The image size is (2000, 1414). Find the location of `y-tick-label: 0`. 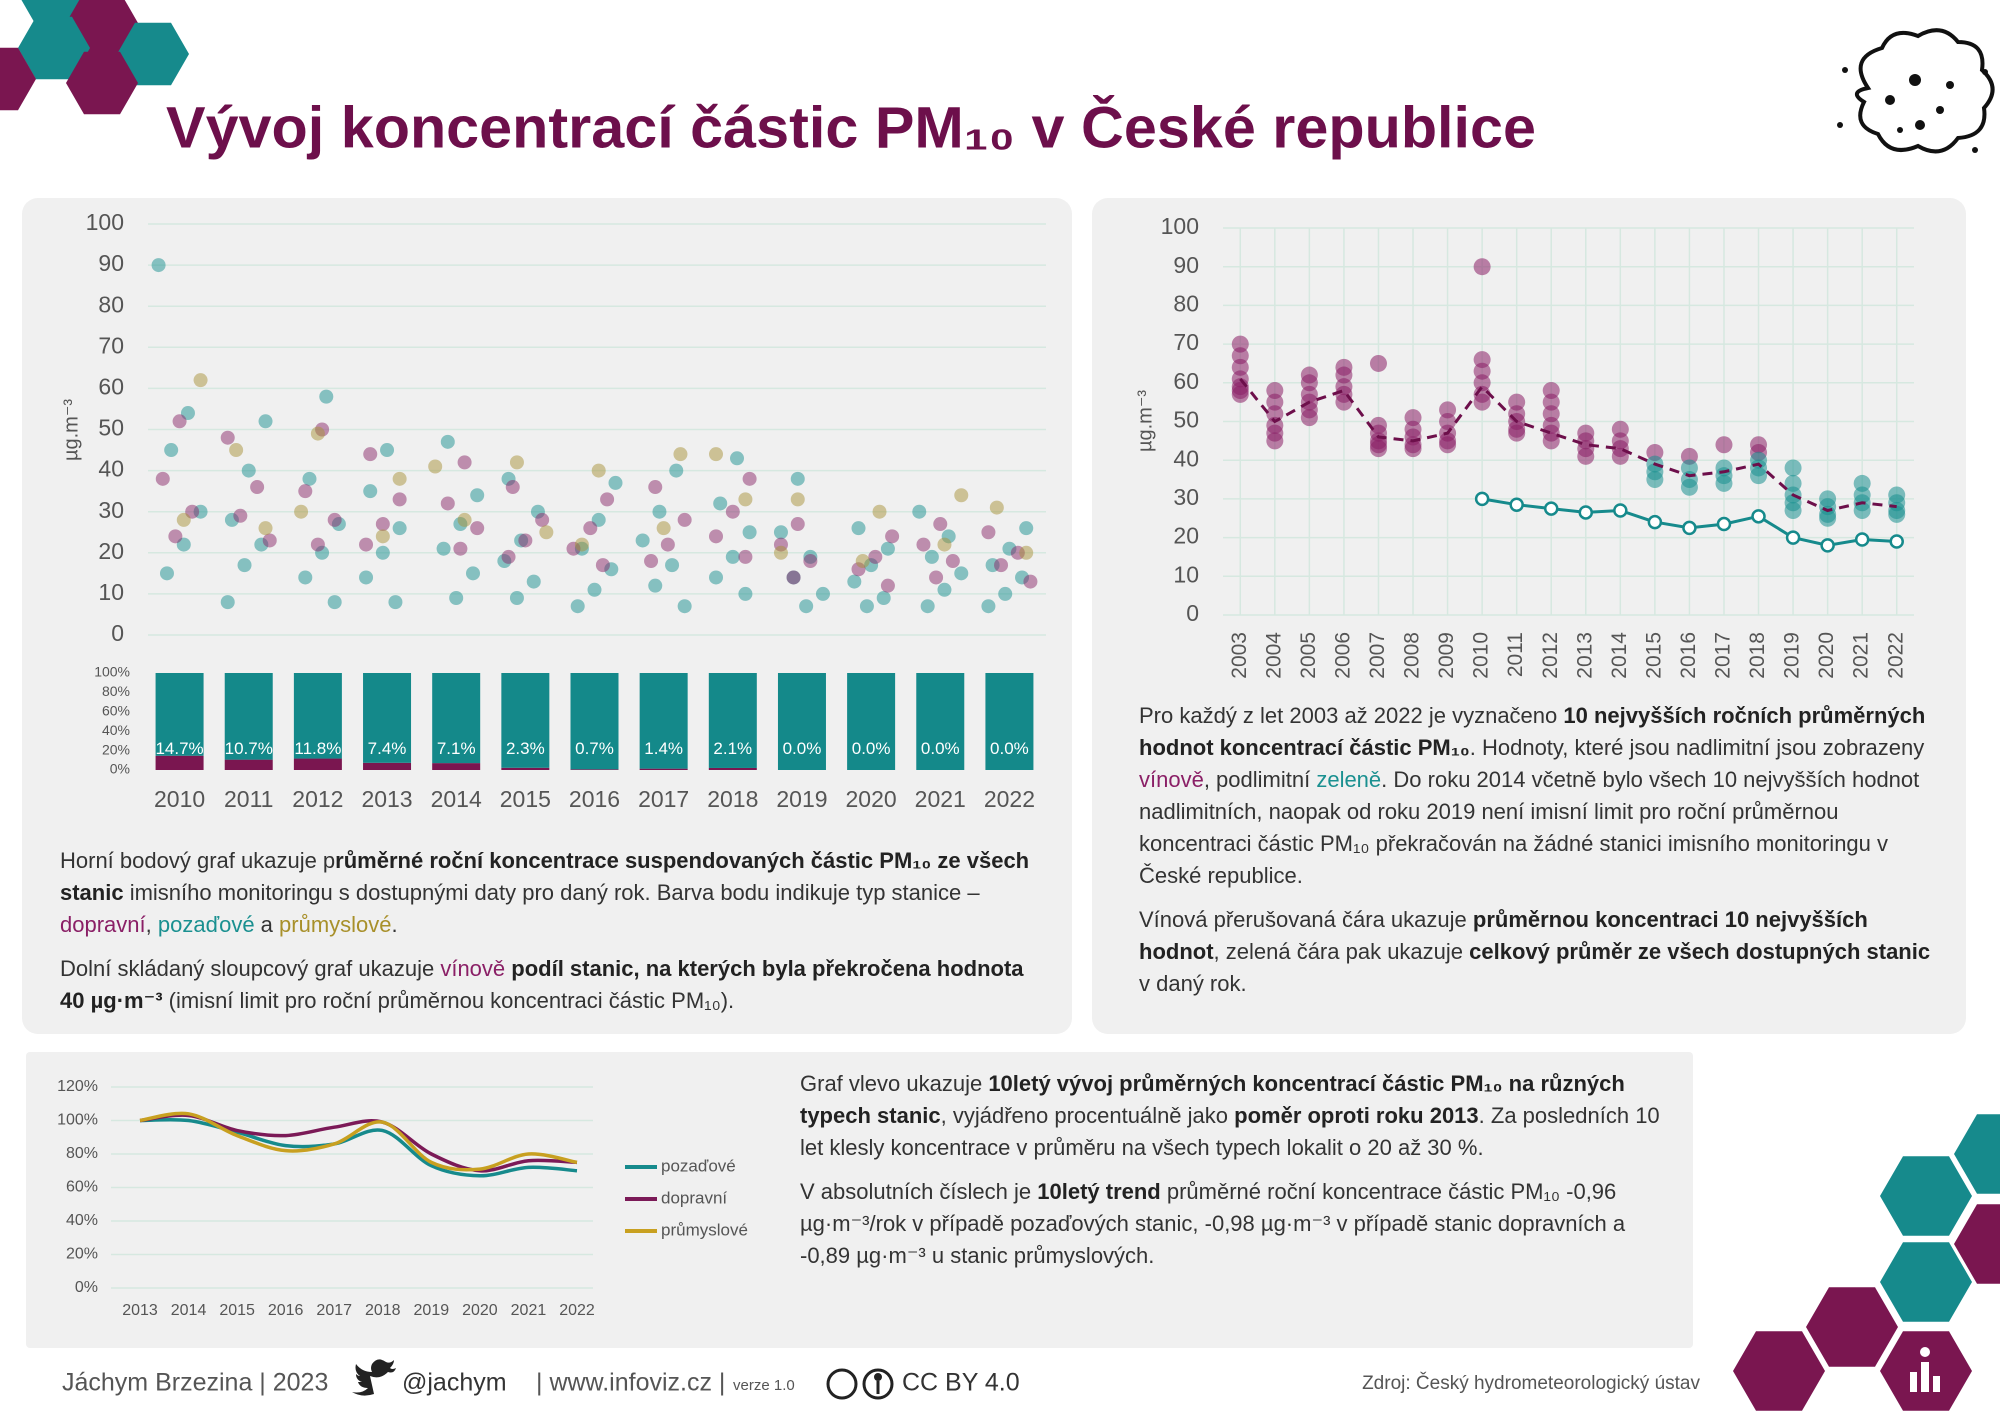

y-tick-label: 0 is located at coordinates (117, 633).